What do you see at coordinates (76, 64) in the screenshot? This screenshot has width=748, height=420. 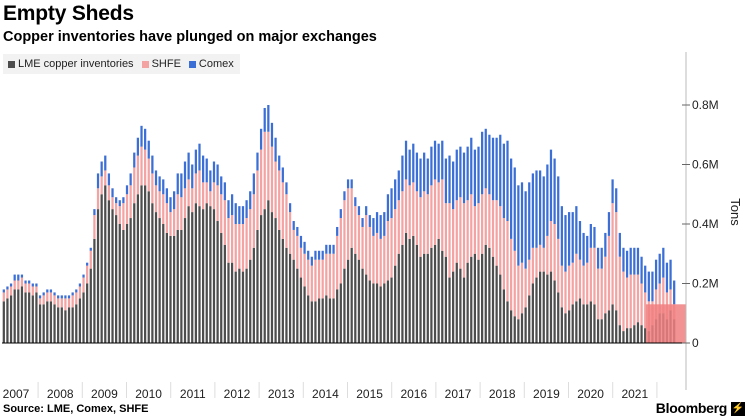 I see `legend-label-lme: LME copper inventories` at bounding box center [76, 64].